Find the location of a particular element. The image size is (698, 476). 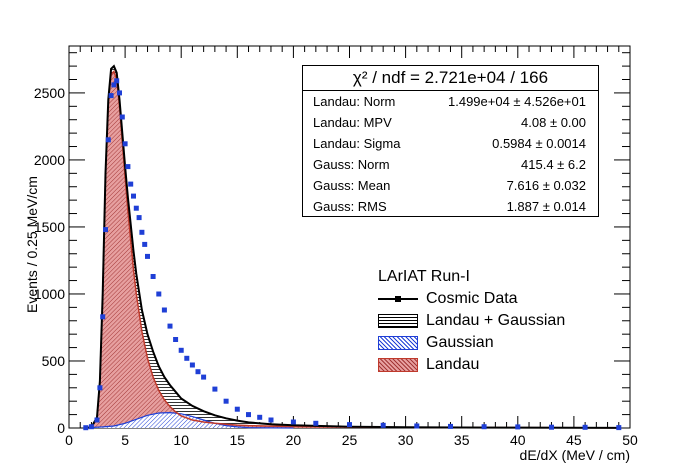

legend-entry-landau-gaussian: Landau + Gaussian is located at coordinates (488, 321).